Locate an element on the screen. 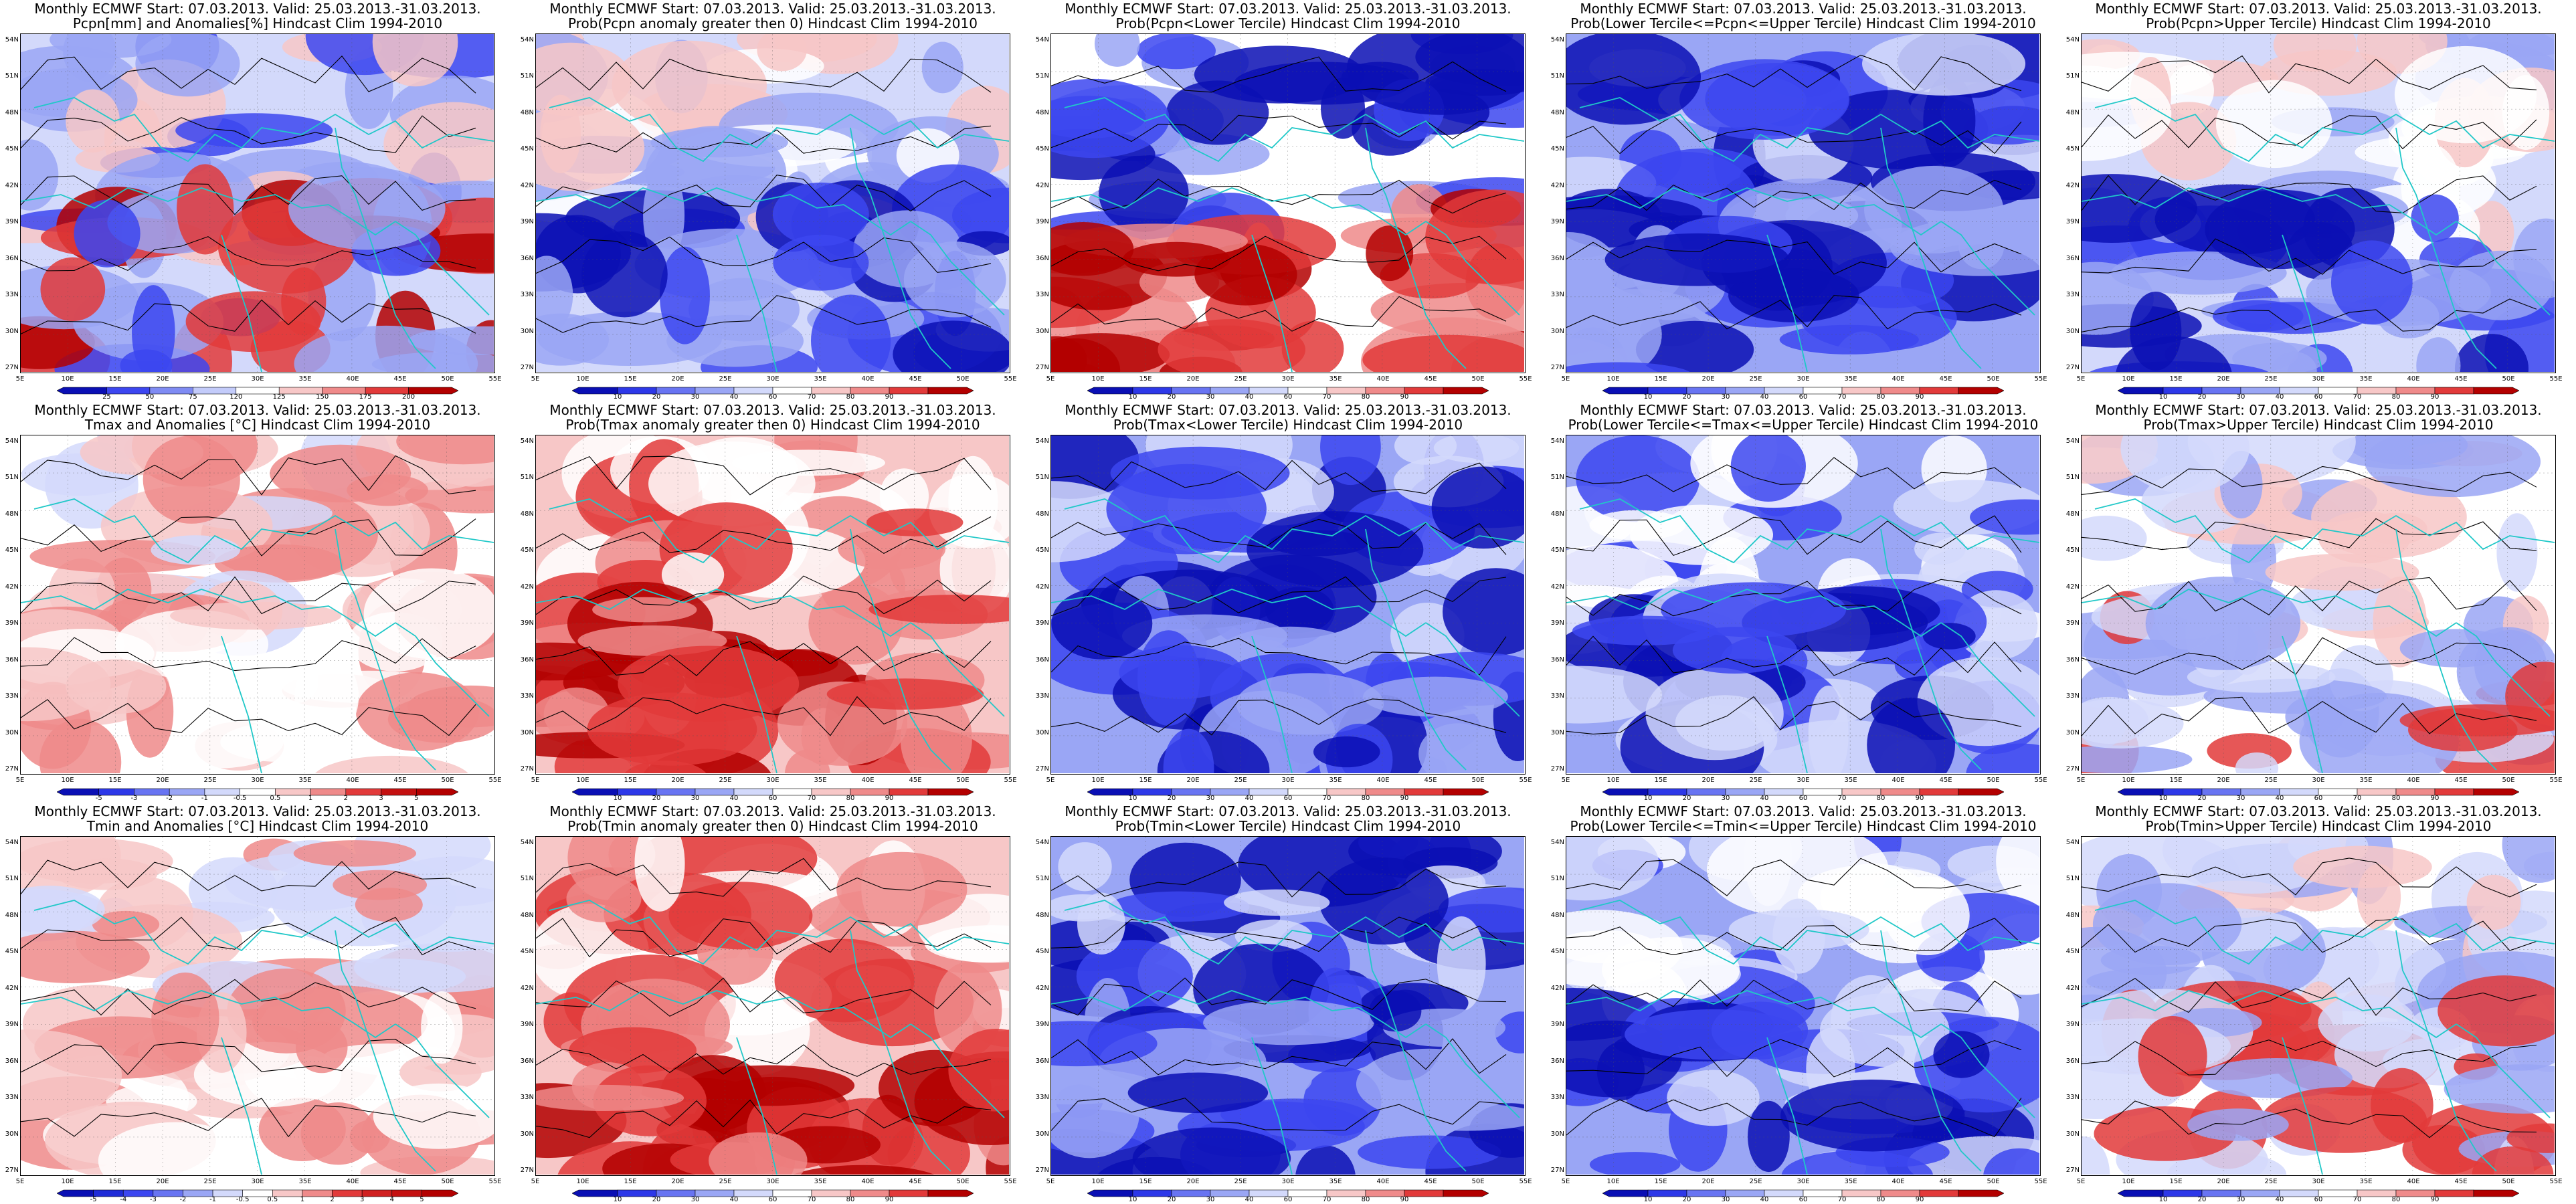 Image resolution: width=2576 pixels, height=1204 pixels. triangle-arrow-icon is located at coordinates (1466, 391).